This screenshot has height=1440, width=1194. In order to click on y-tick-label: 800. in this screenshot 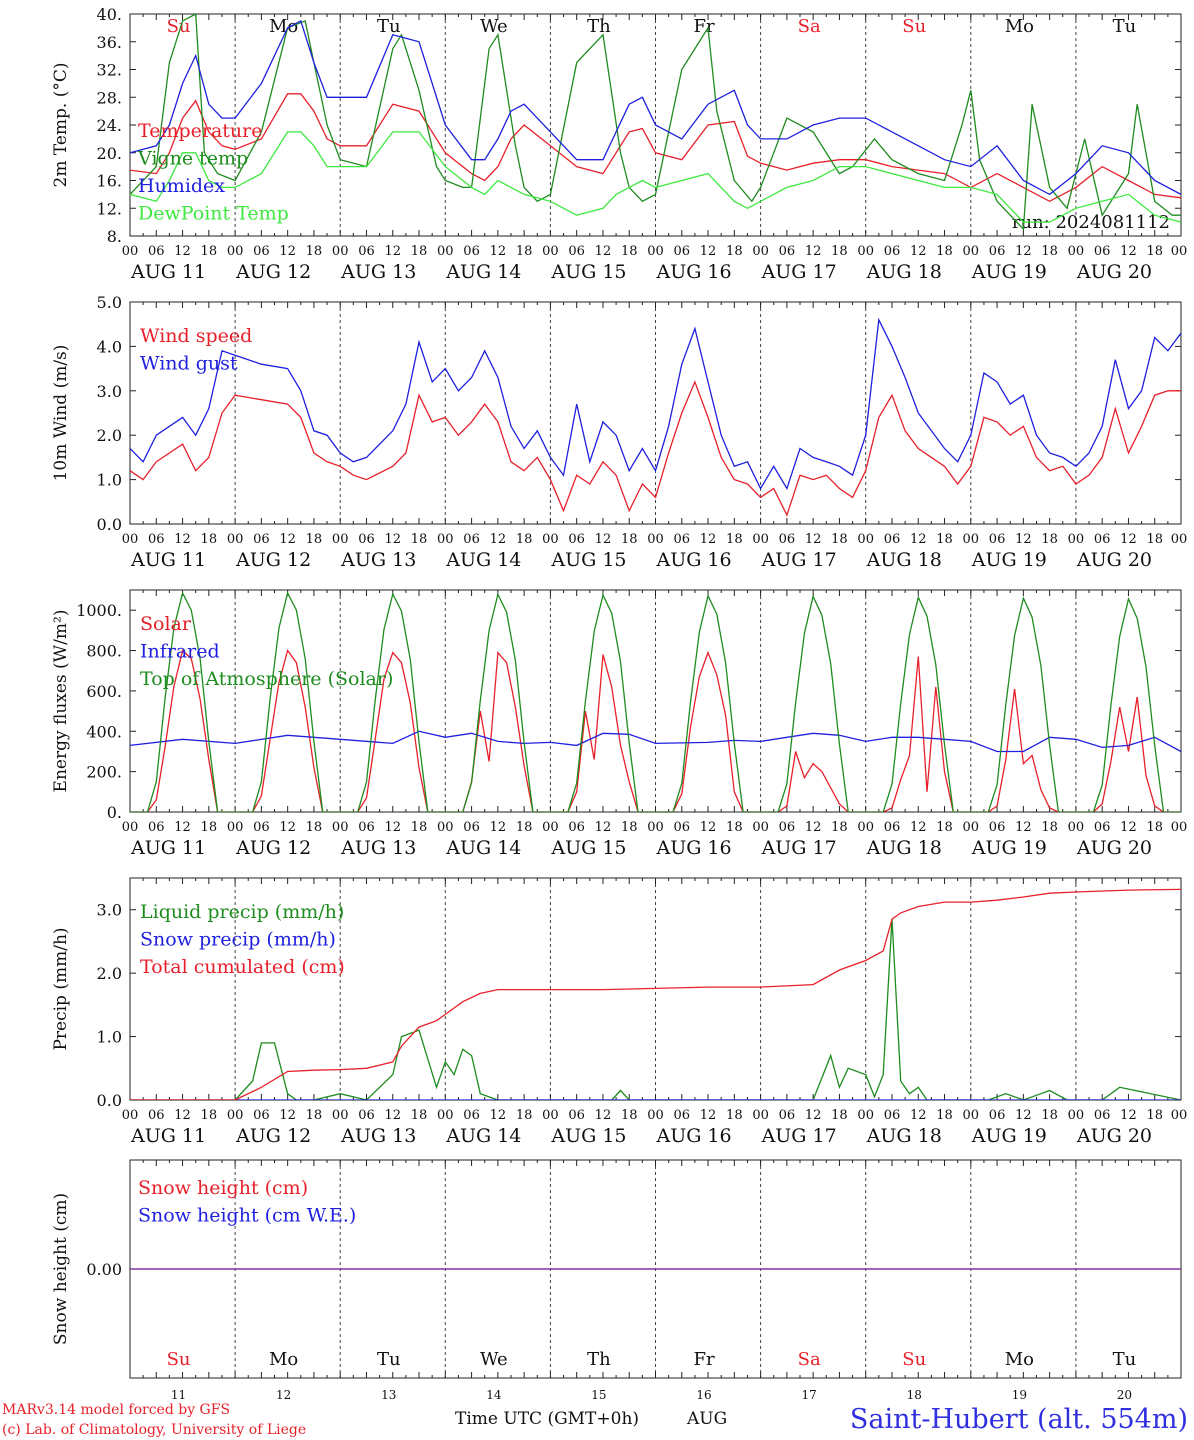, I will do `click(104, 651)`.